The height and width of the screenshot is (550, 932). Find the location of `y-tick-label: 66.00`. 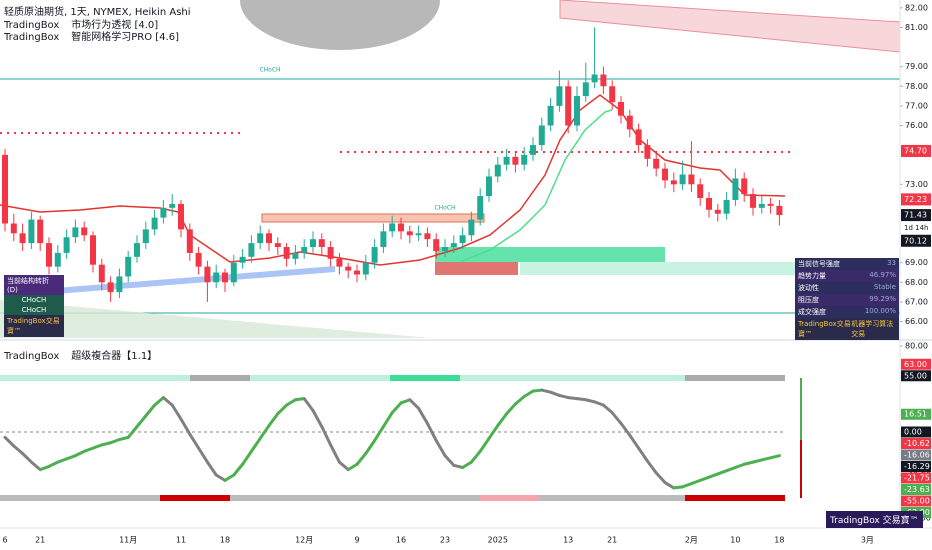

y-tick-label: 66.00 is located at coordinates (916, 321).